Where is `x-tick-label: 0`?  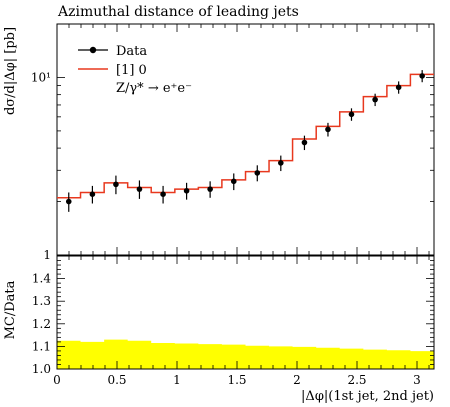 x-tick-label: 0 is located at coordinates (57, 380).